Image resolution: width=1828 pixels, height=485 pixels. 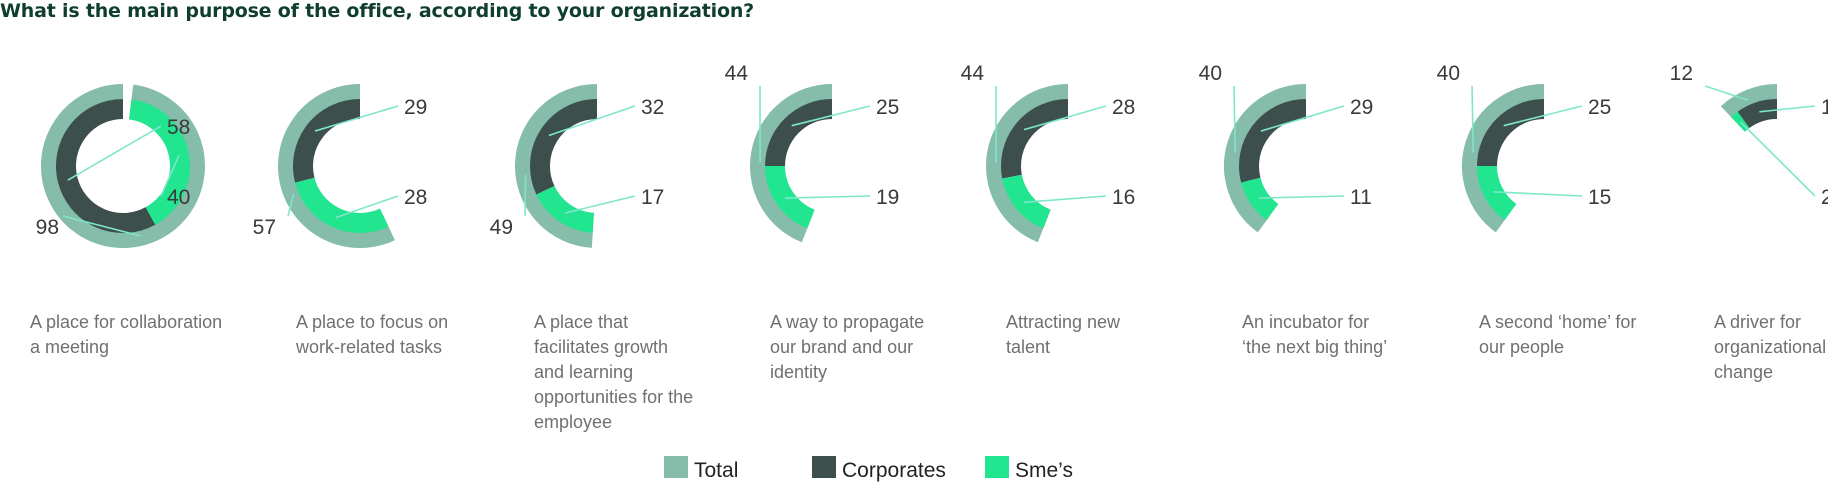 I want to click on corporates-value-label: 10, so click(x=1824, y=107).